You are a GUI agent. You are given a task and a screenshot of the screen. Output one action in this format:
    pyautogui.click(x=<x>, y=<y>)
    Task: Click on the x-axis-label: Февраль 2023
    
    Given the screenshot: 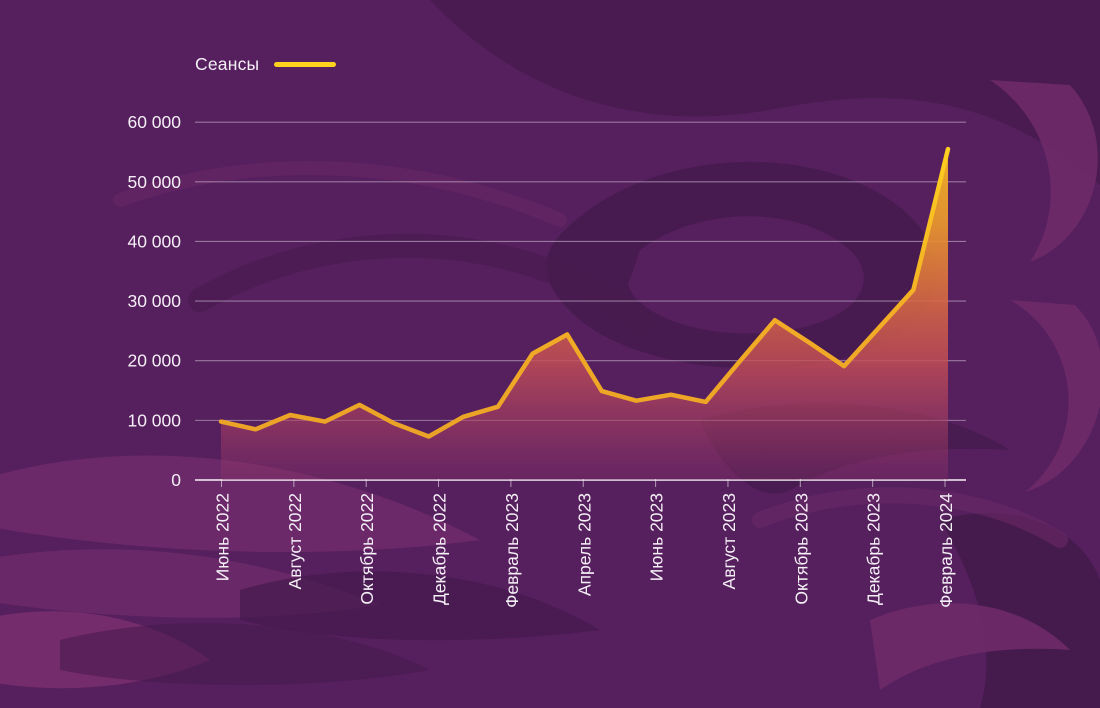 What is the action you would take?
    pyautogui.click(x=512, y=550)
    